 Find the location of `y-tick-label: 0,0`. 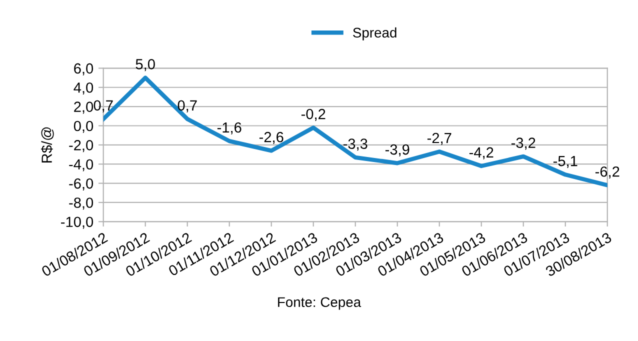

y-tick-label: 0,0 is located at coordinates (84, 126).